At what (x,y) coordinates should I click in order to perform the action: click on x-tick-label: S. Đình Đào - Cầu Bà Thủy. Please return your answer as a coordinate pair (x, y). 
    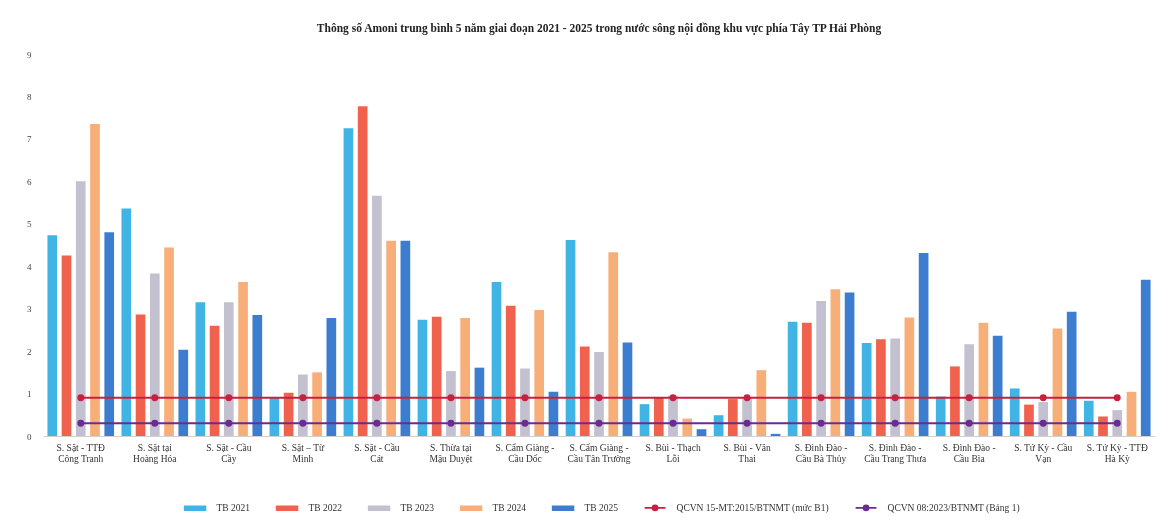
    Looking at the image, I should click on (821, 453).